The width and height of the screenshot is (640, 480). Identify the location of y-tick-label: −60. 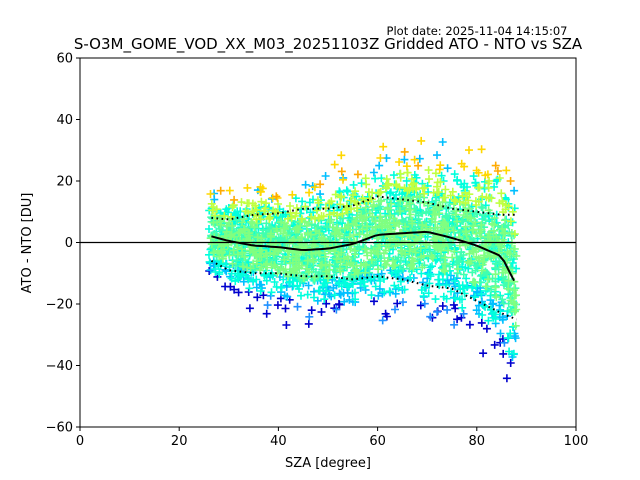
(59, 428).